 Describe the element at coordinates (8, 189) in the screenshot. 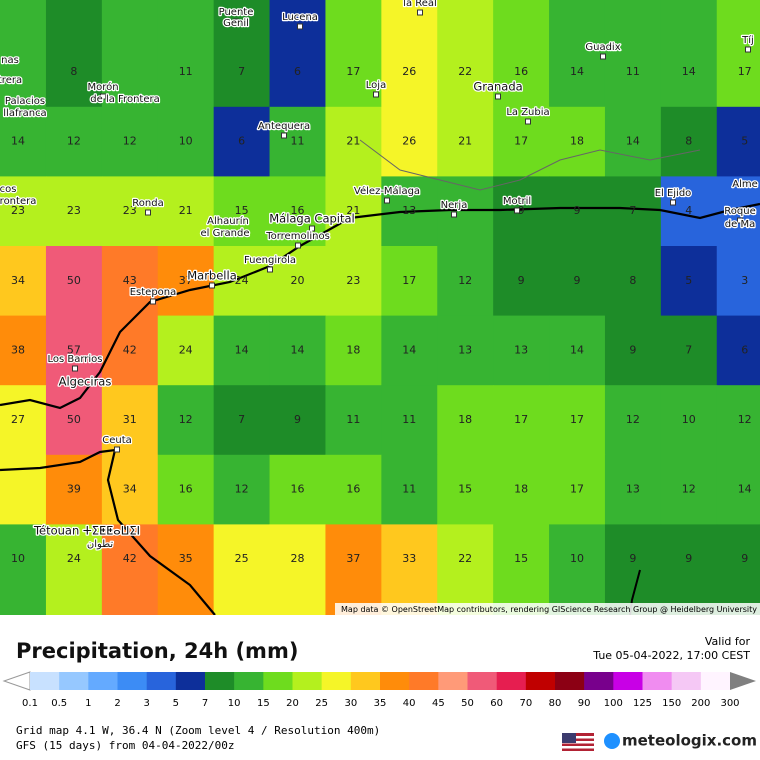

I see `place-label: cos` at that location.